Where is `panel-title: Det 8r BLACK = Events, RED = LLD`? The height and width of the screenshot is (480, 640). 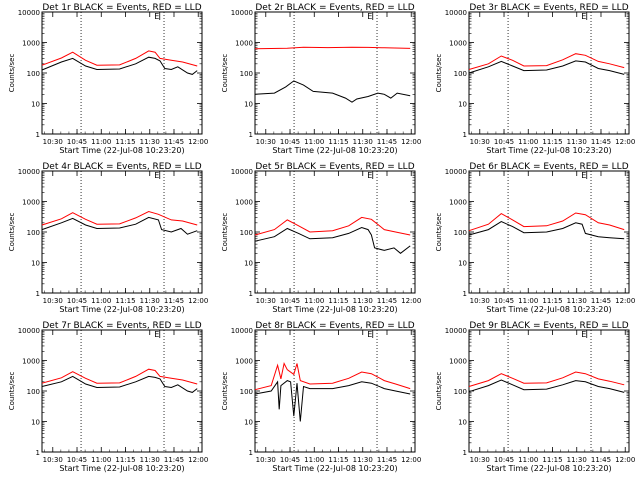 panel-title: Det 8r BLACK = Events, RED = LLD is located at coordinates (334, 326).